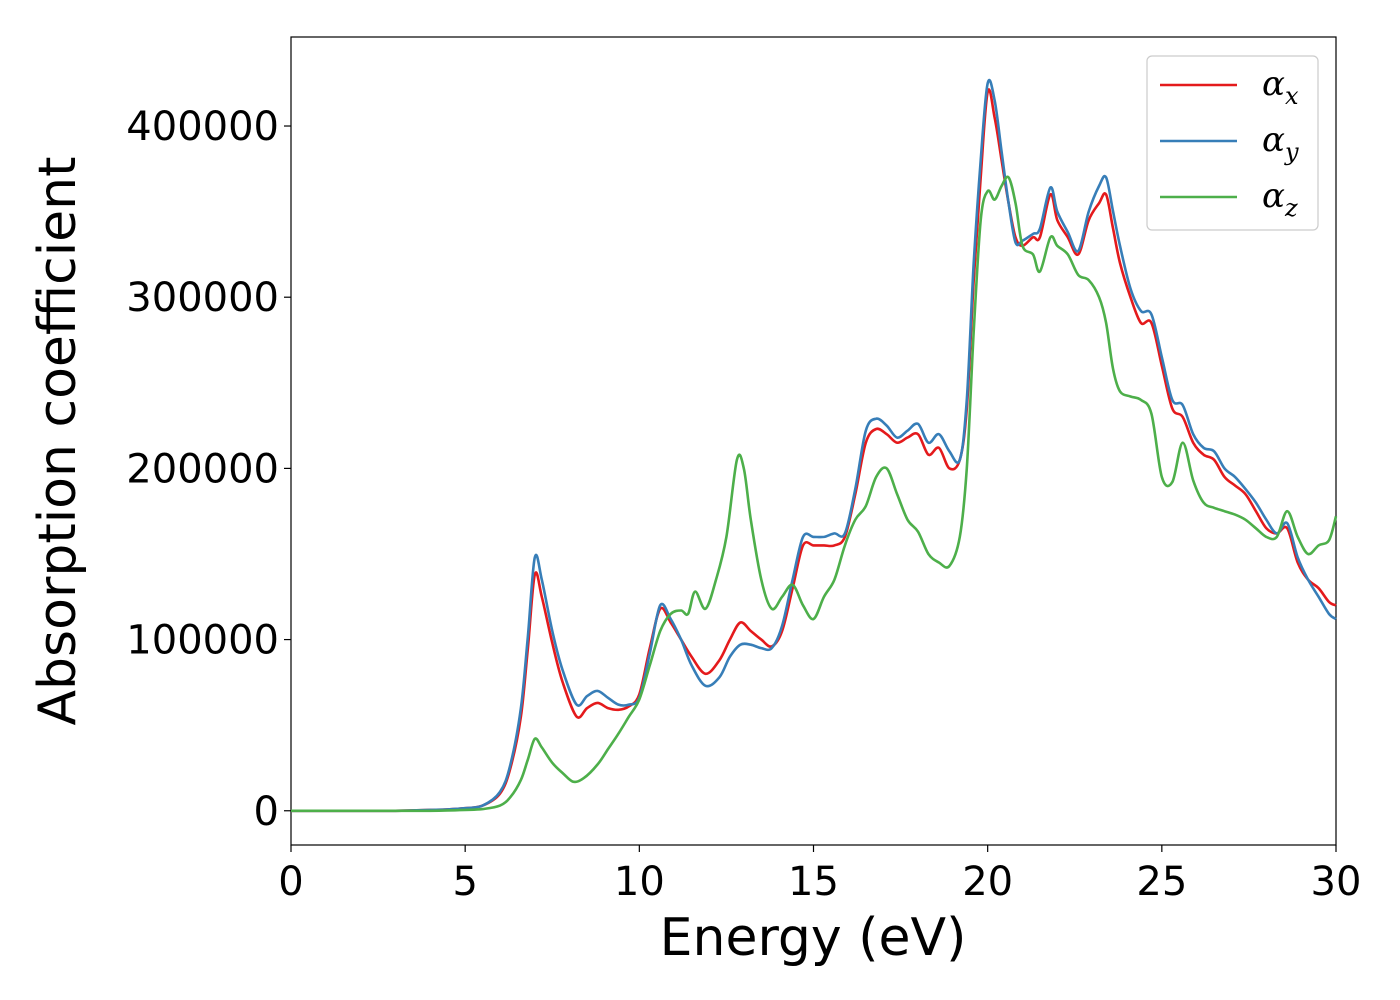 This screenshot has width=1400, height=1000. Describe the element at coordinates (1161, 882) in the screenshot. I see `x-tick-label: 25` at that location.